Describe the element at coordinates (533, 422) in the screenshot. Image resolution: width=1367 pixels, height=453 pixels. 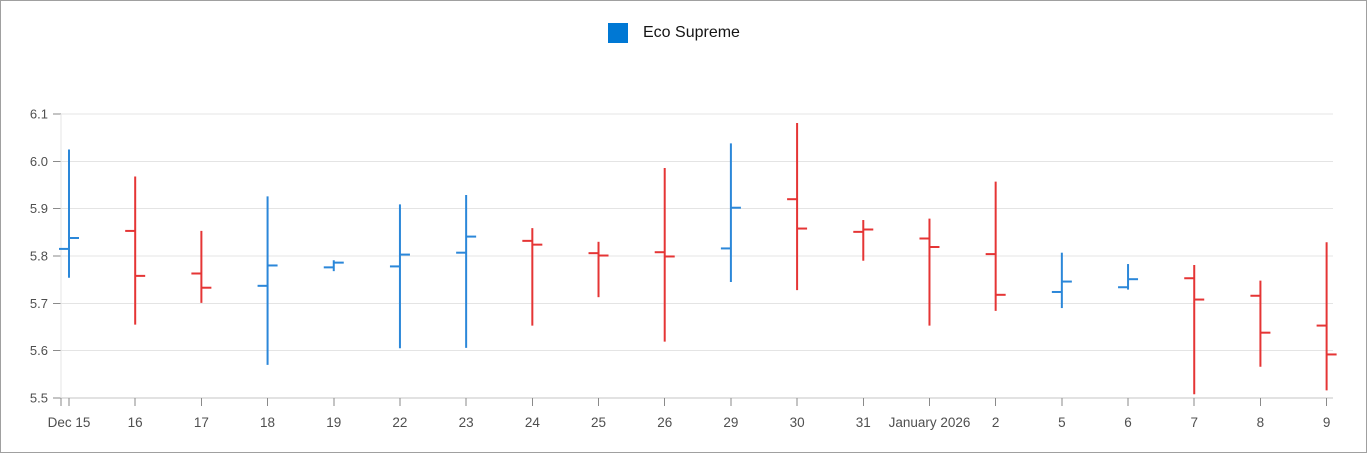
I see `x-axis-label: 24` at that location.